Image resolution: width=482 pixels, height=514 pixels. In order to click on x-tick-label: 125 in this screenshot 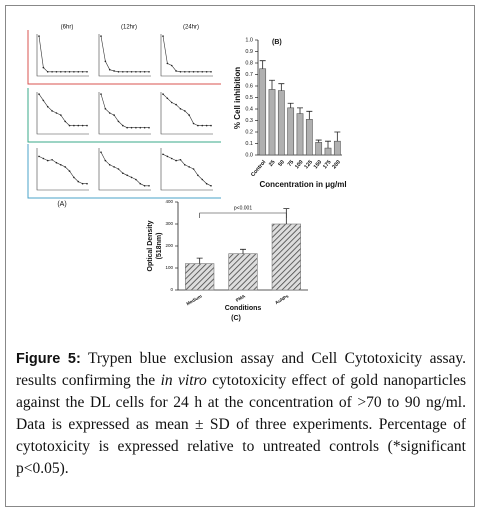, I will do `click(308, 164)`.